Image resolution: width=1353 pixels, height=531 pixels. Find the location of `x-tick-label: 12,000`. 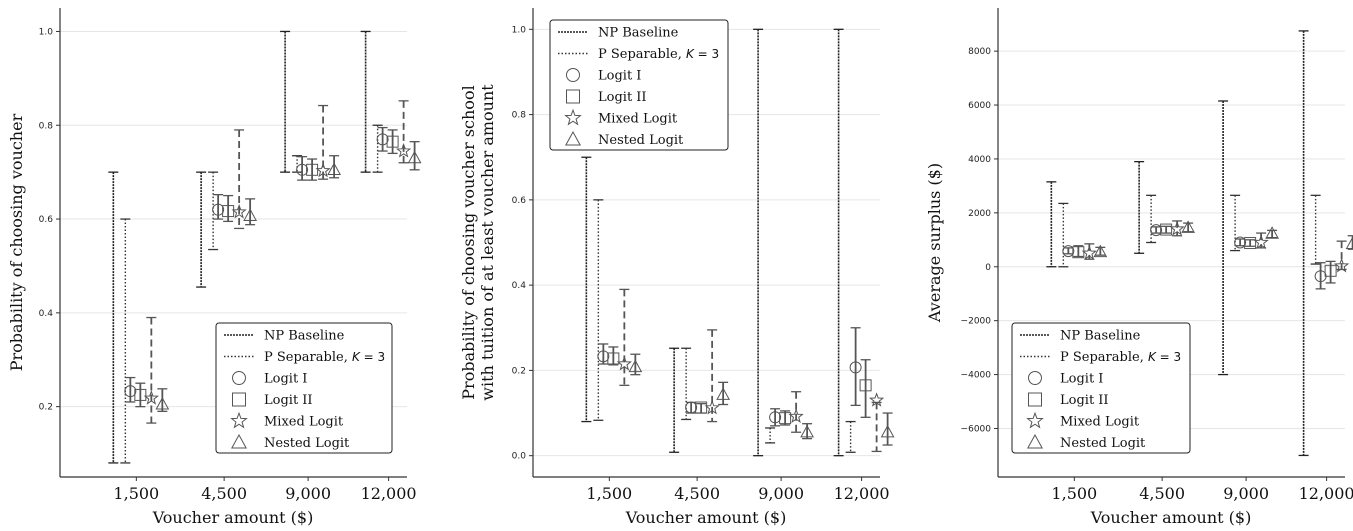

x-tick-label: 12,000 is located at coordinates (1326, 493).